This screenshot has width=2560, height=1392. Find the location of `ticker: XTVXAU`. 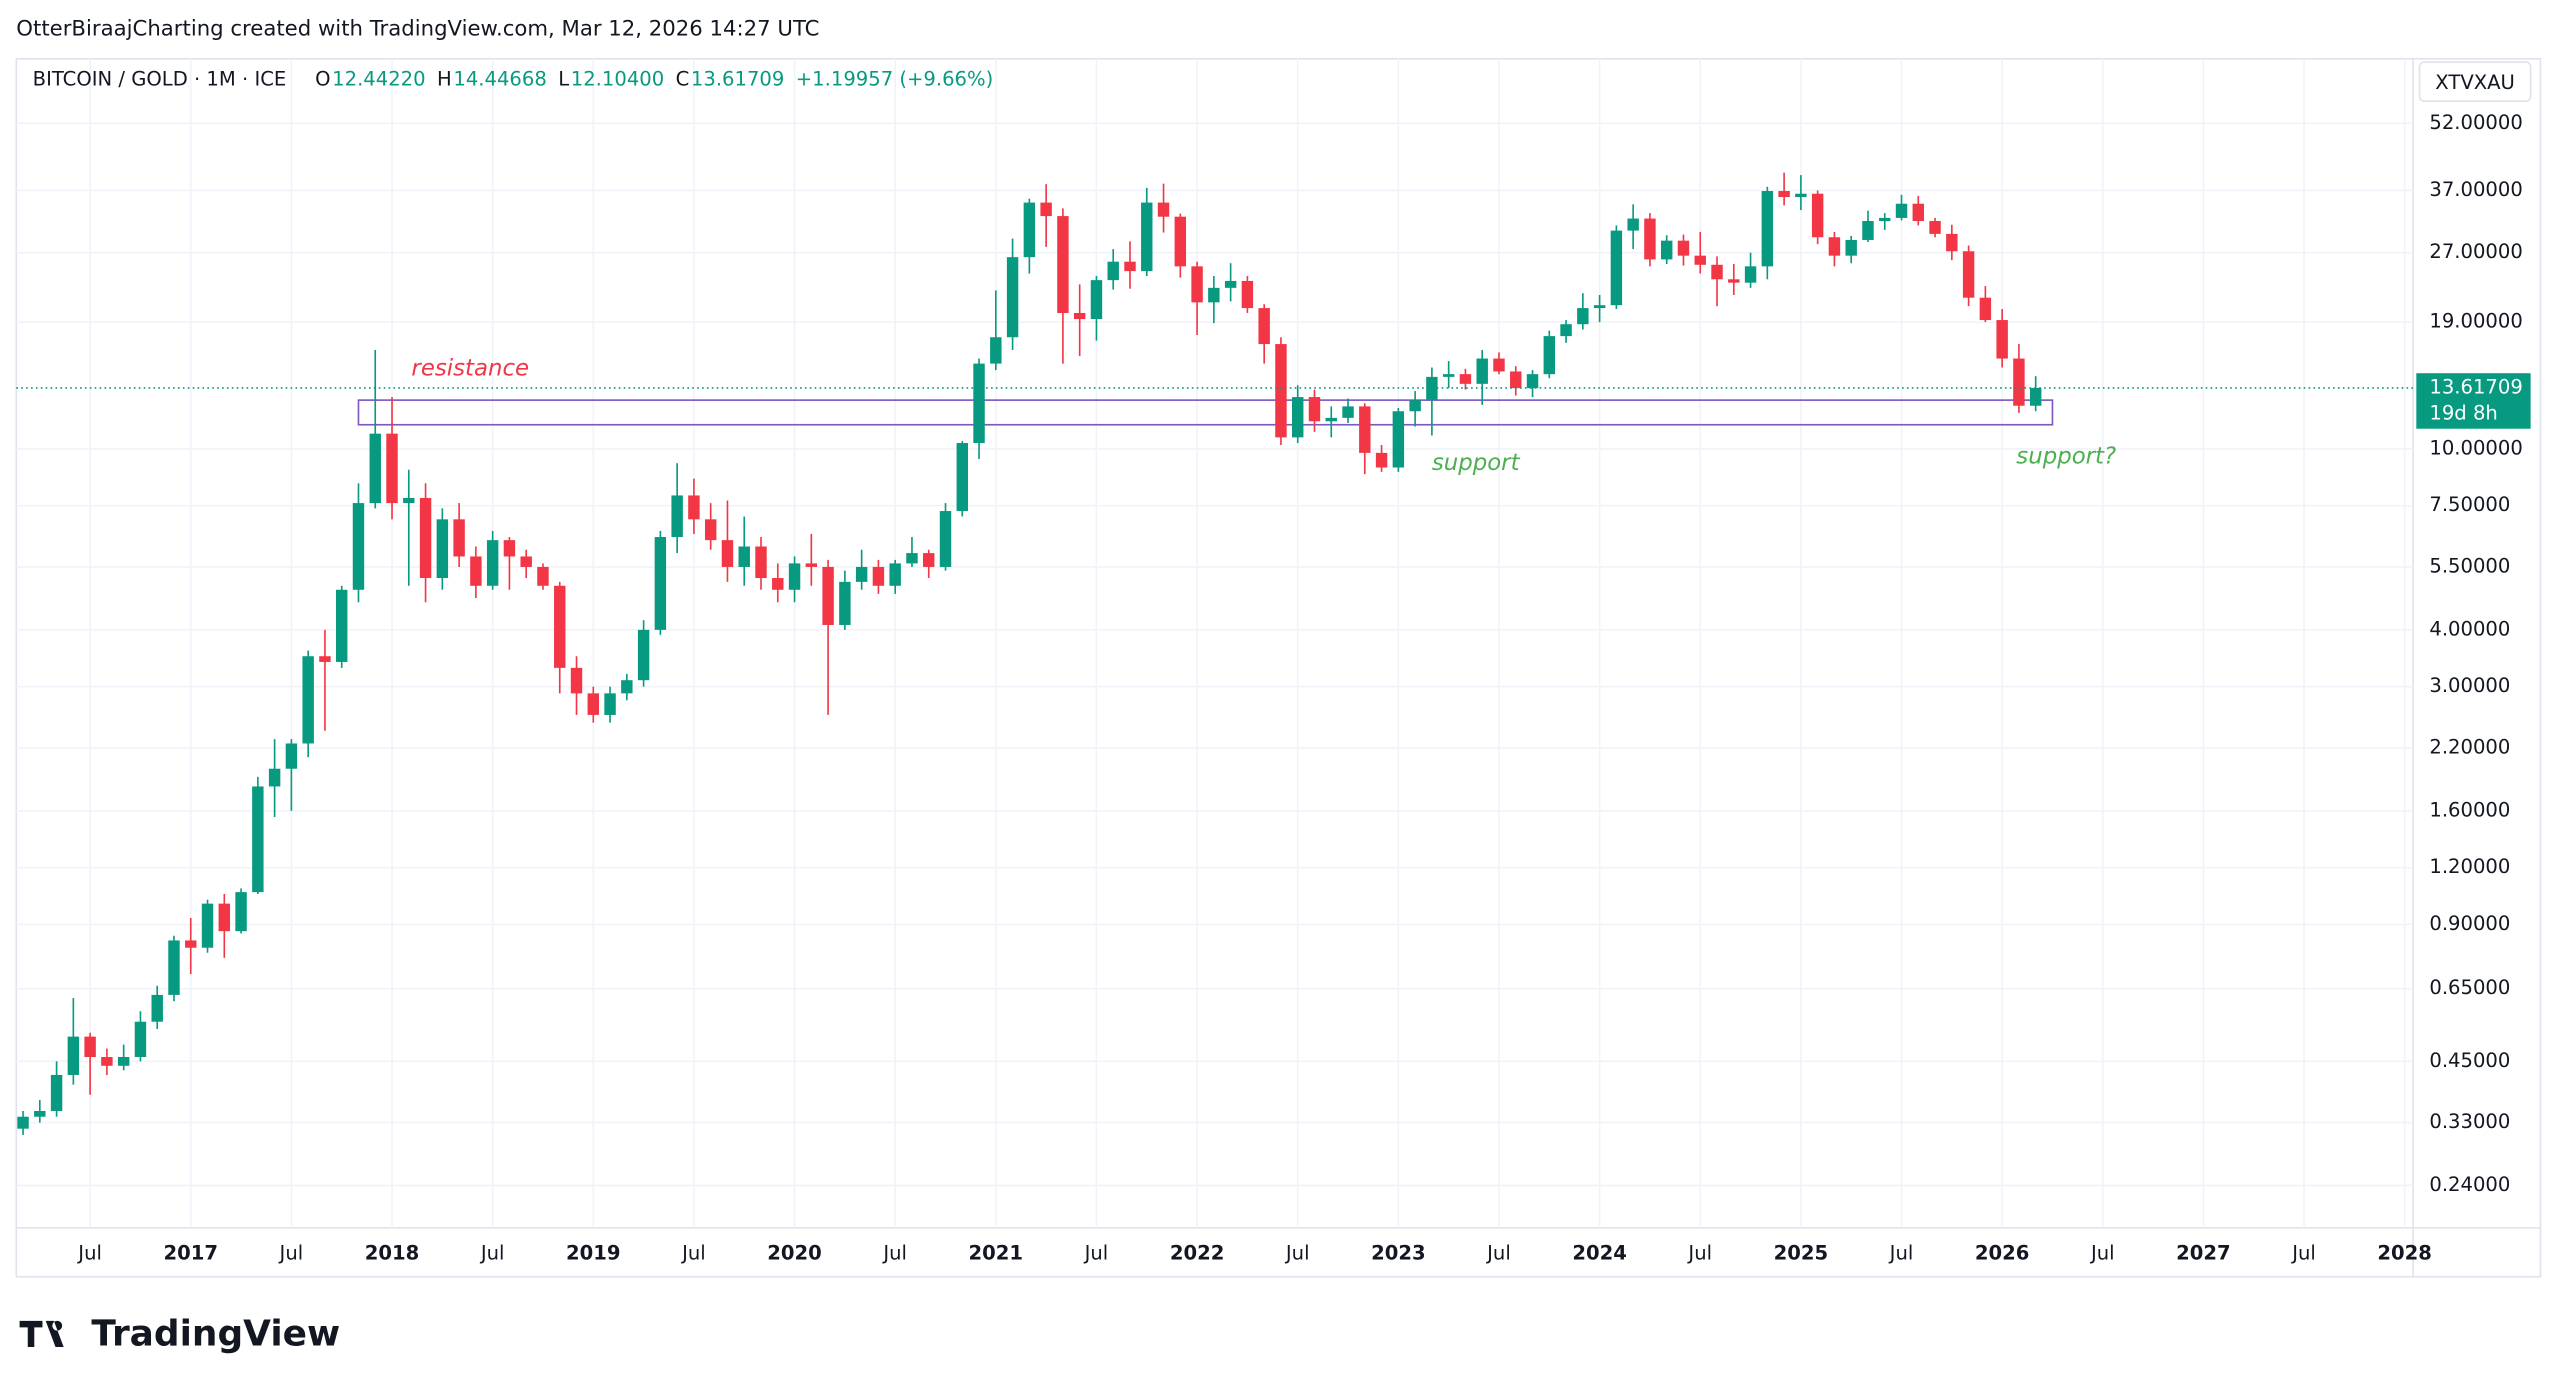

ticker: XTVXAU is located at coordinates (2475, 82).